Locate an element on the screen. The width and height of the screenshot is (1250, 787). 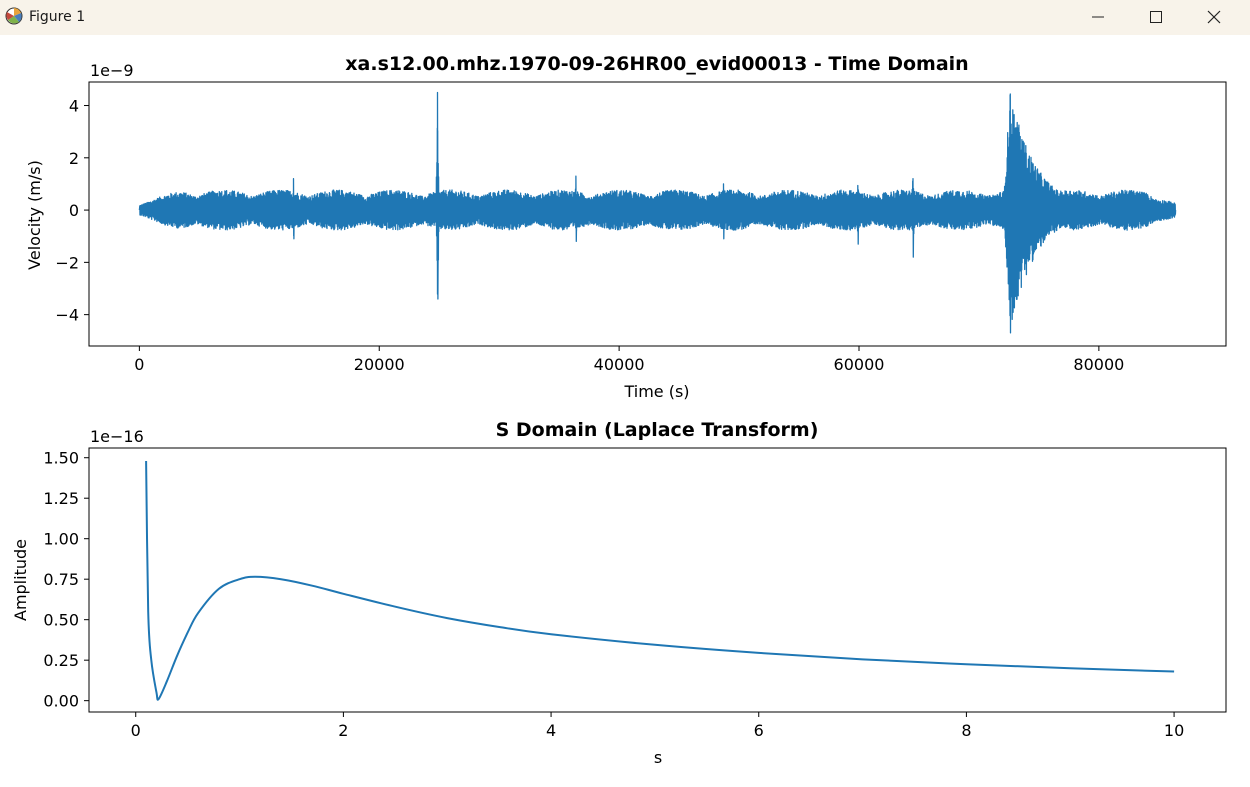
time-domain-y-tick-label: 0 is located at coordinates (74, 210).